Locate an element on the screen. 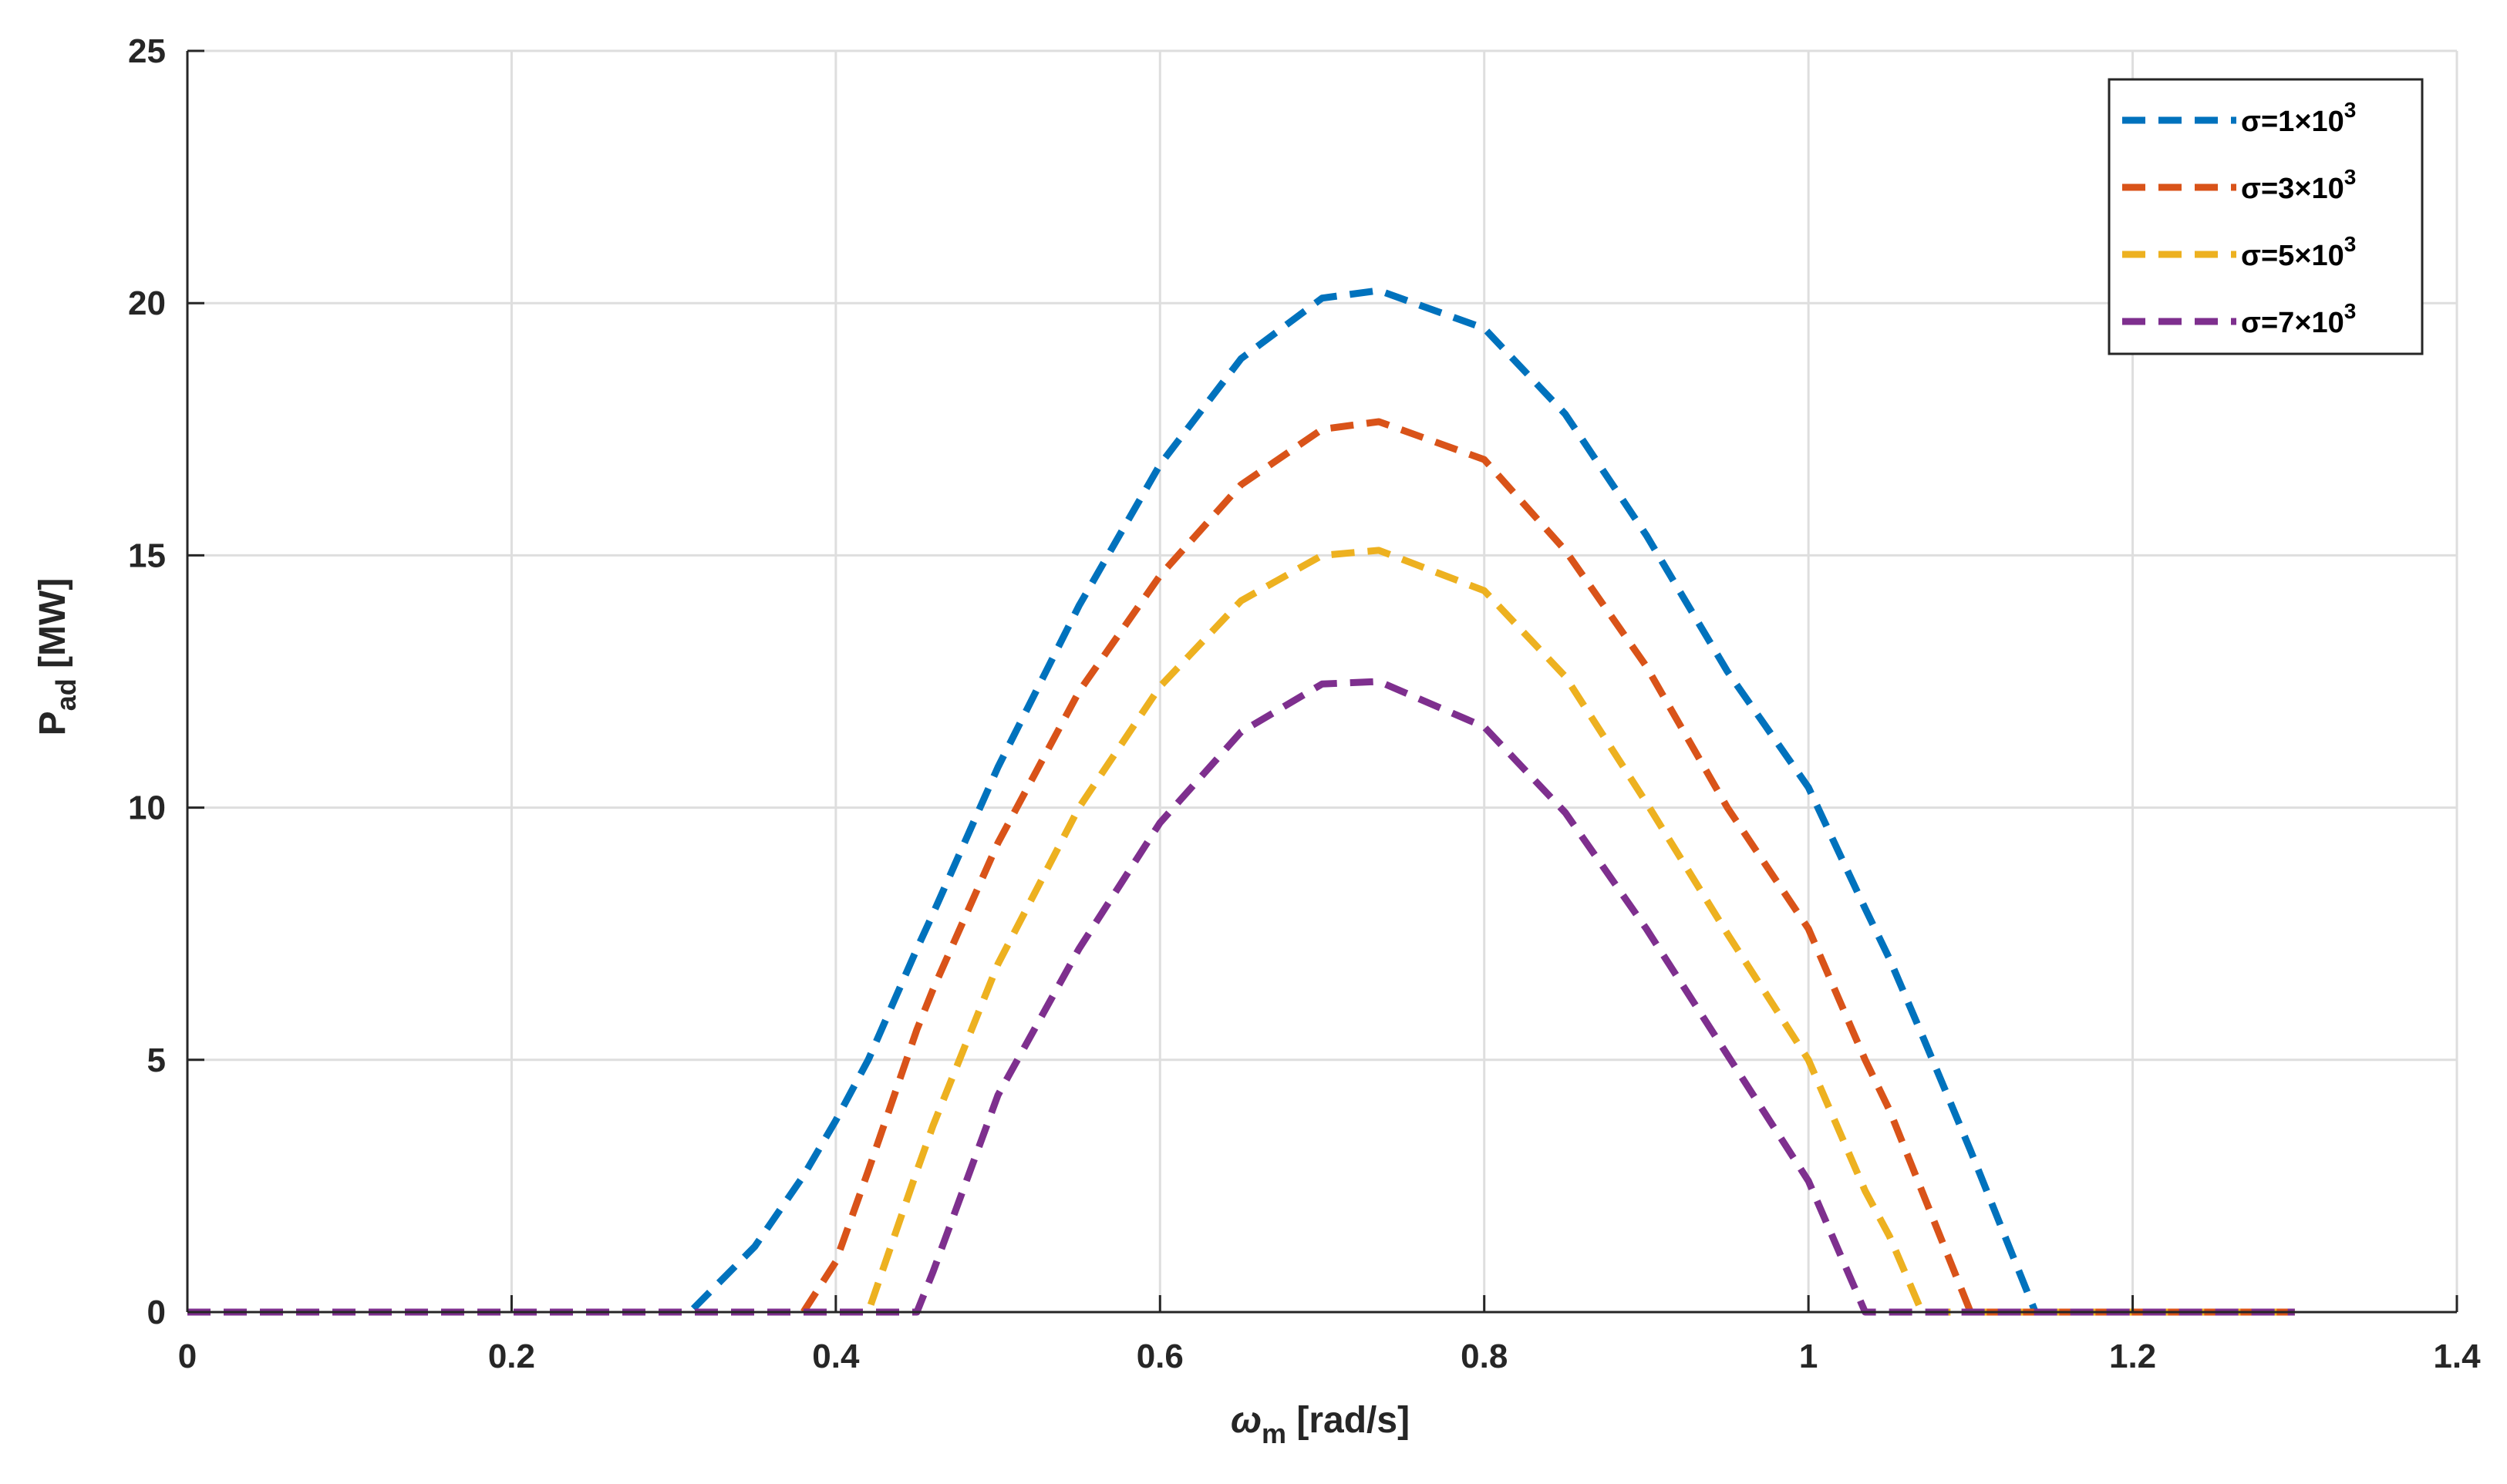  legend-item-4: σ=7×103 is located at coordinates (2239, 319).